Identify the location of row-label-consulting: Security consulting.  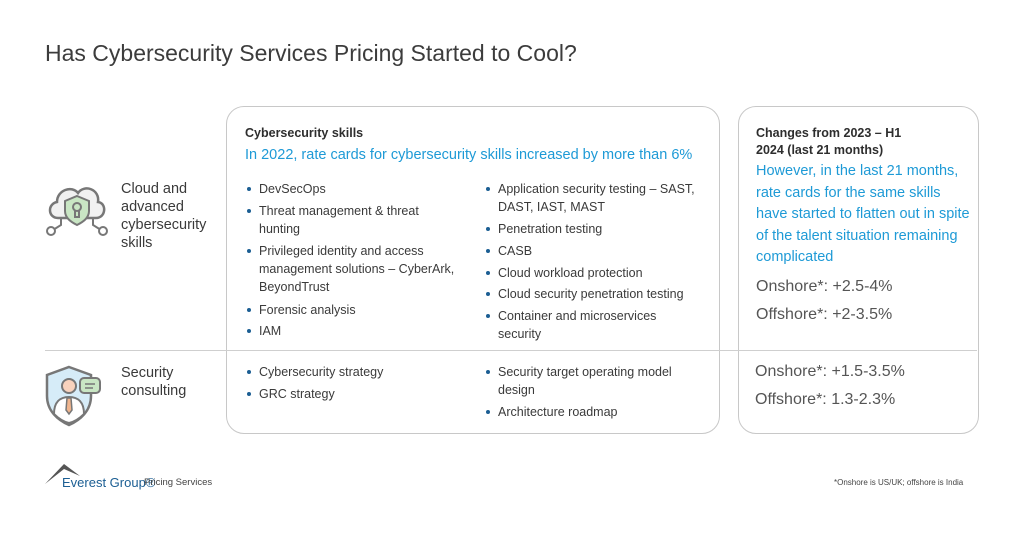
(154, 382).